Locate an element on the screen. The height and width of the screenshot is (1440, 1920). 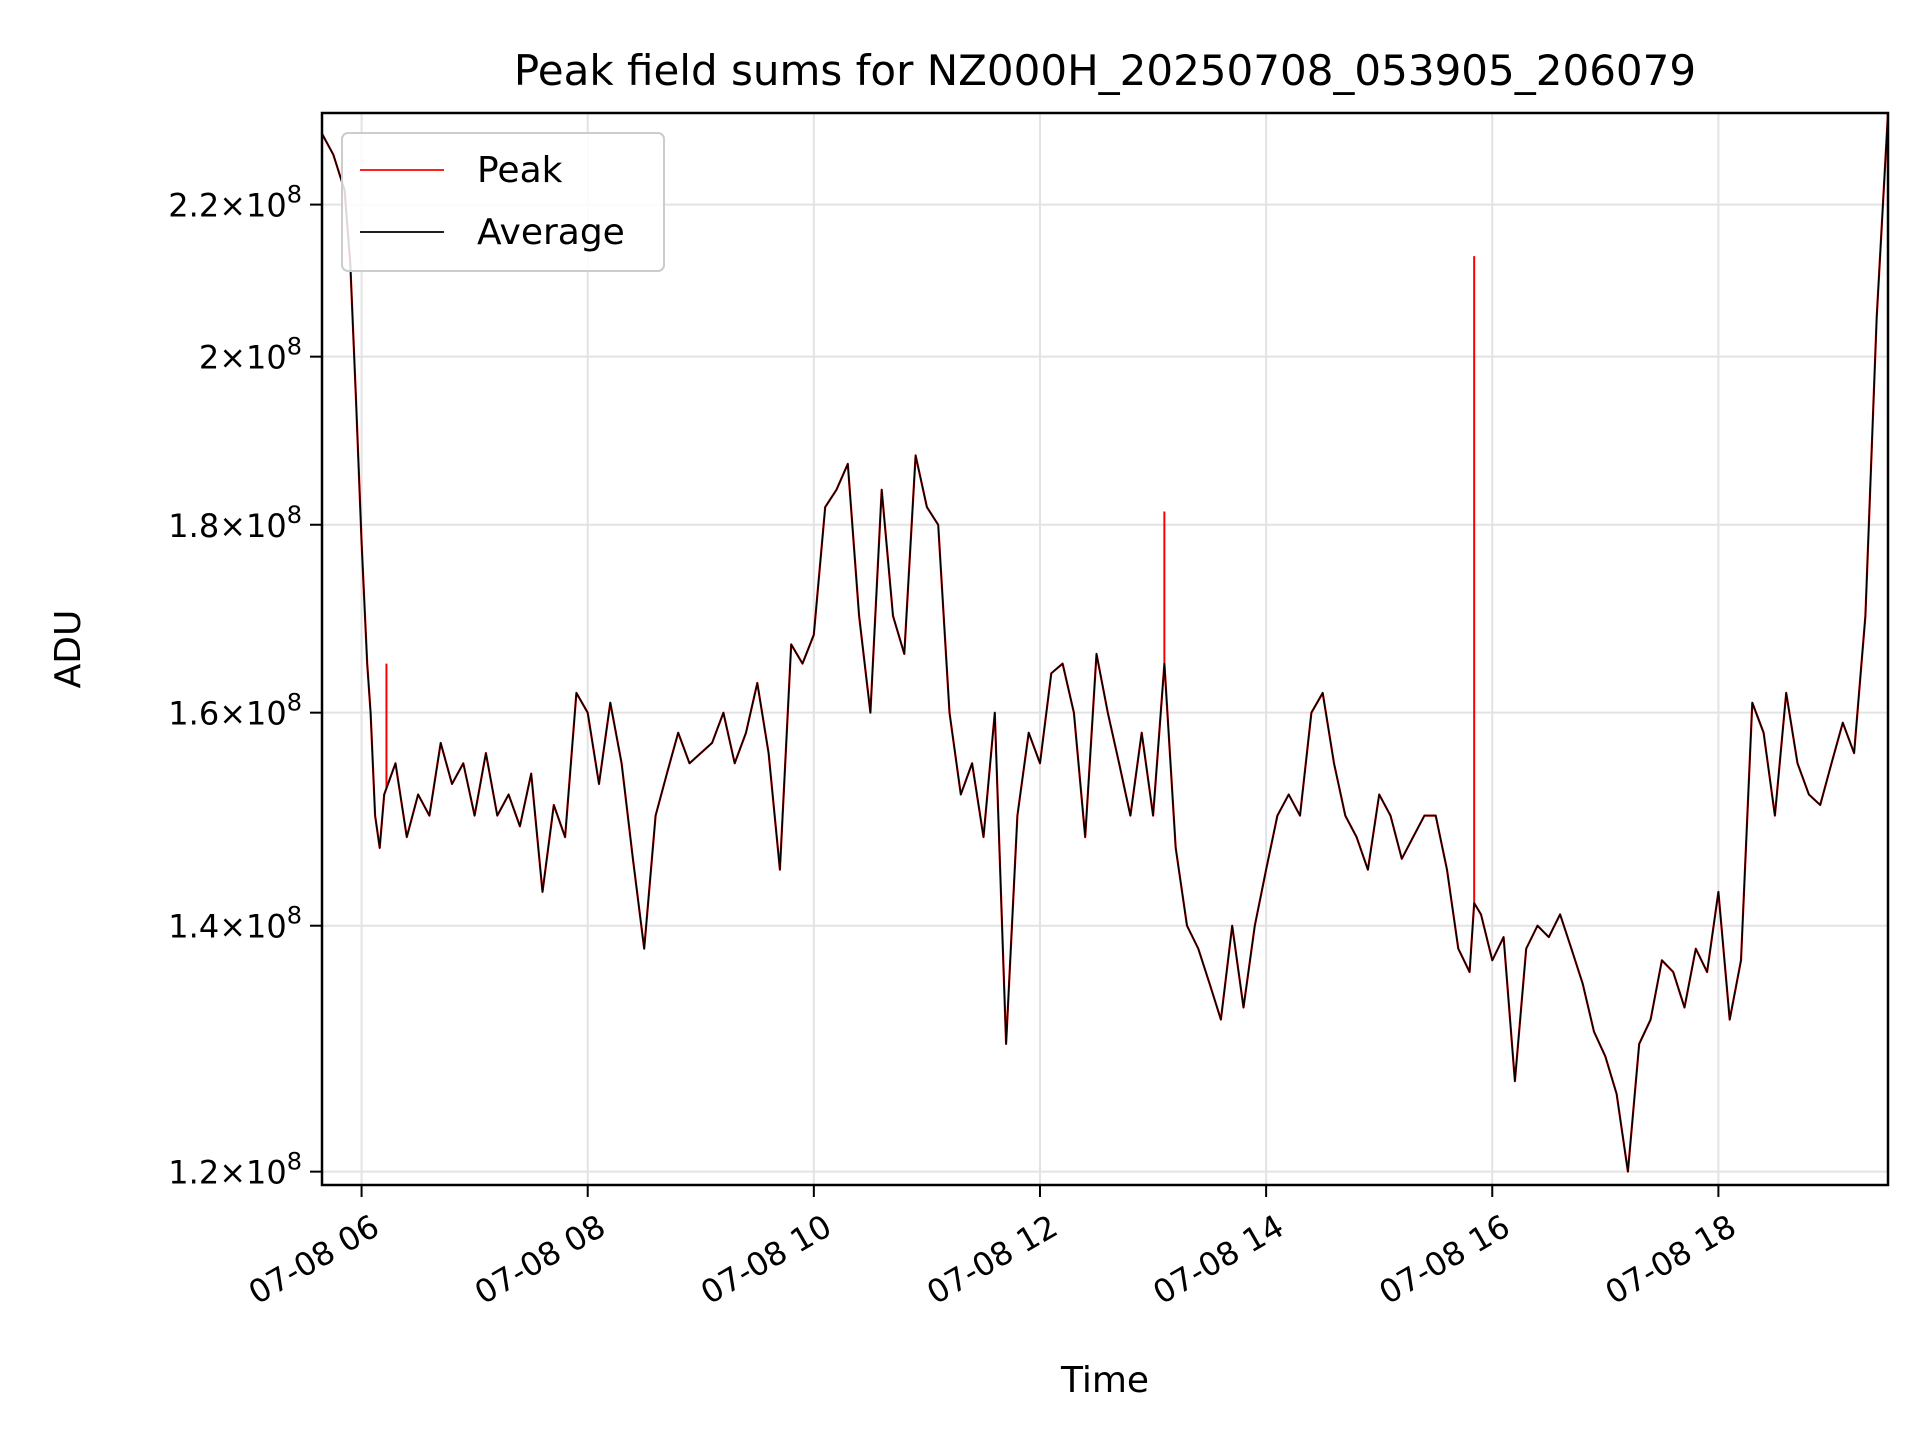
y-tick-label: 1.6×108 is located at coordinates (235, 711).